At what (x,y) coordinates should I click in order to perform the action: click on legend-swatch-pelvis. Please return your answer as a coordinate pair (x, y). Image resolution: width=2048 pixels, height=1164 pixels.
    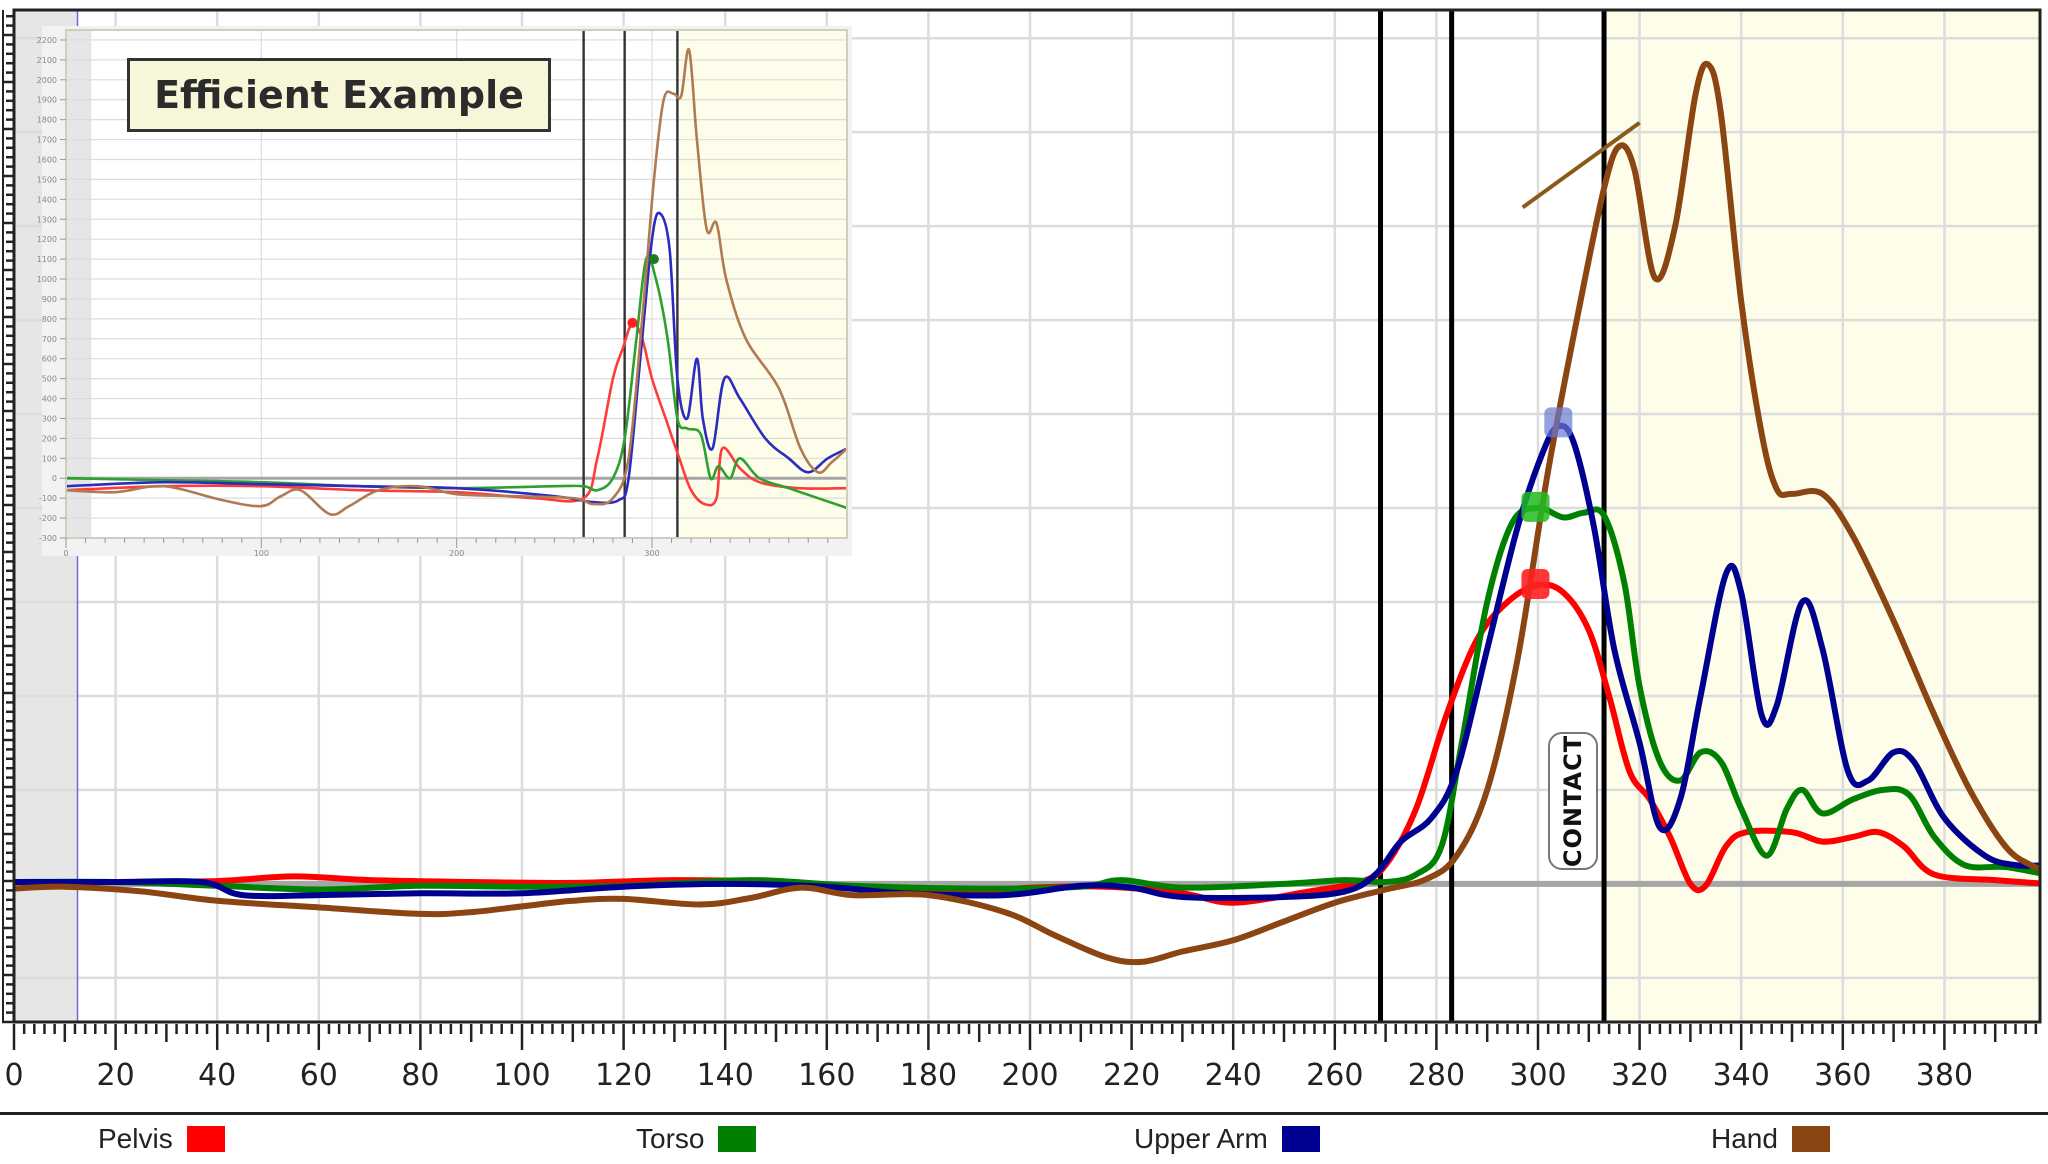
    Looking at the image, I should click on (205, 1139).